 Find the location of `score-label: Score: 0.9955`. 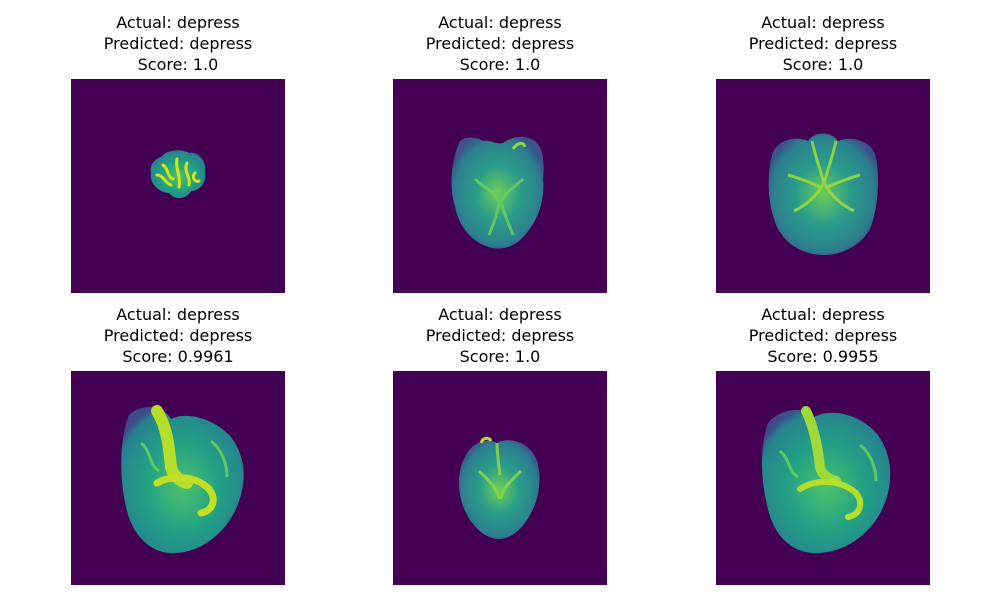

score-label: Score: 0.9955 is located at coordinates (823, 356).